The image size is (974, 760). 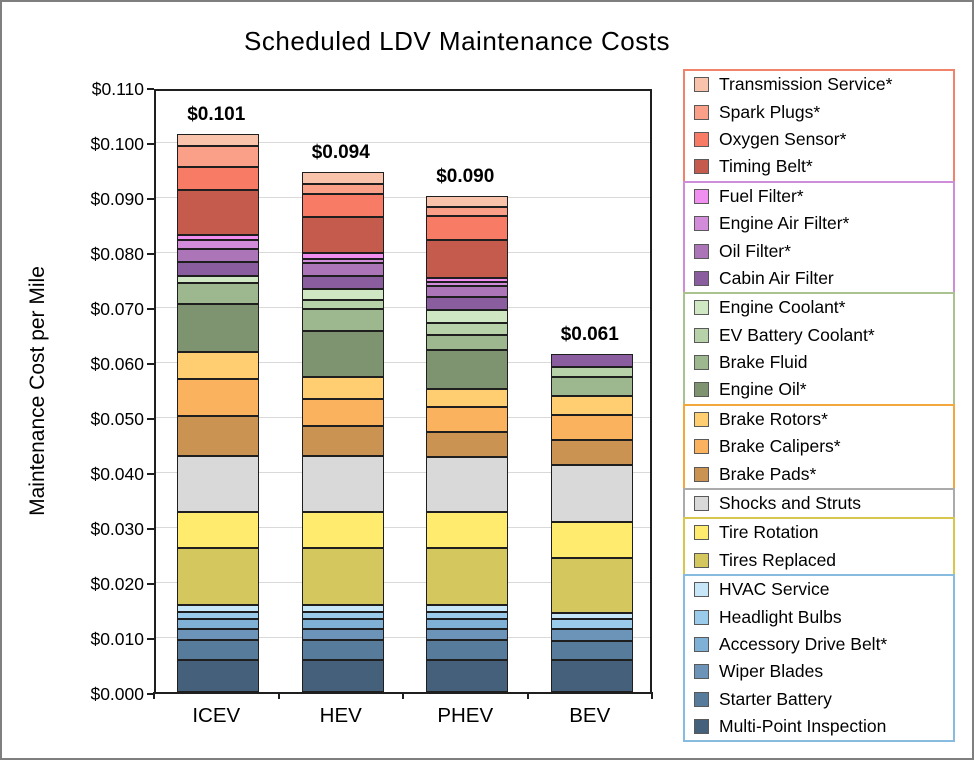 I want to click on legend-item: Fuel Filter*, so click(x=819, y=196).